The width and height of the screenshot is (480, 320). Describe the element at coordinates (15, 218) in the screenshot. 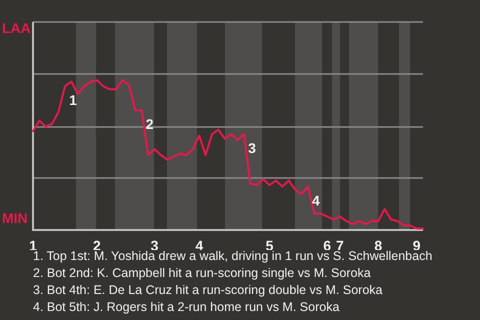

I see `text: MIN` at that location.